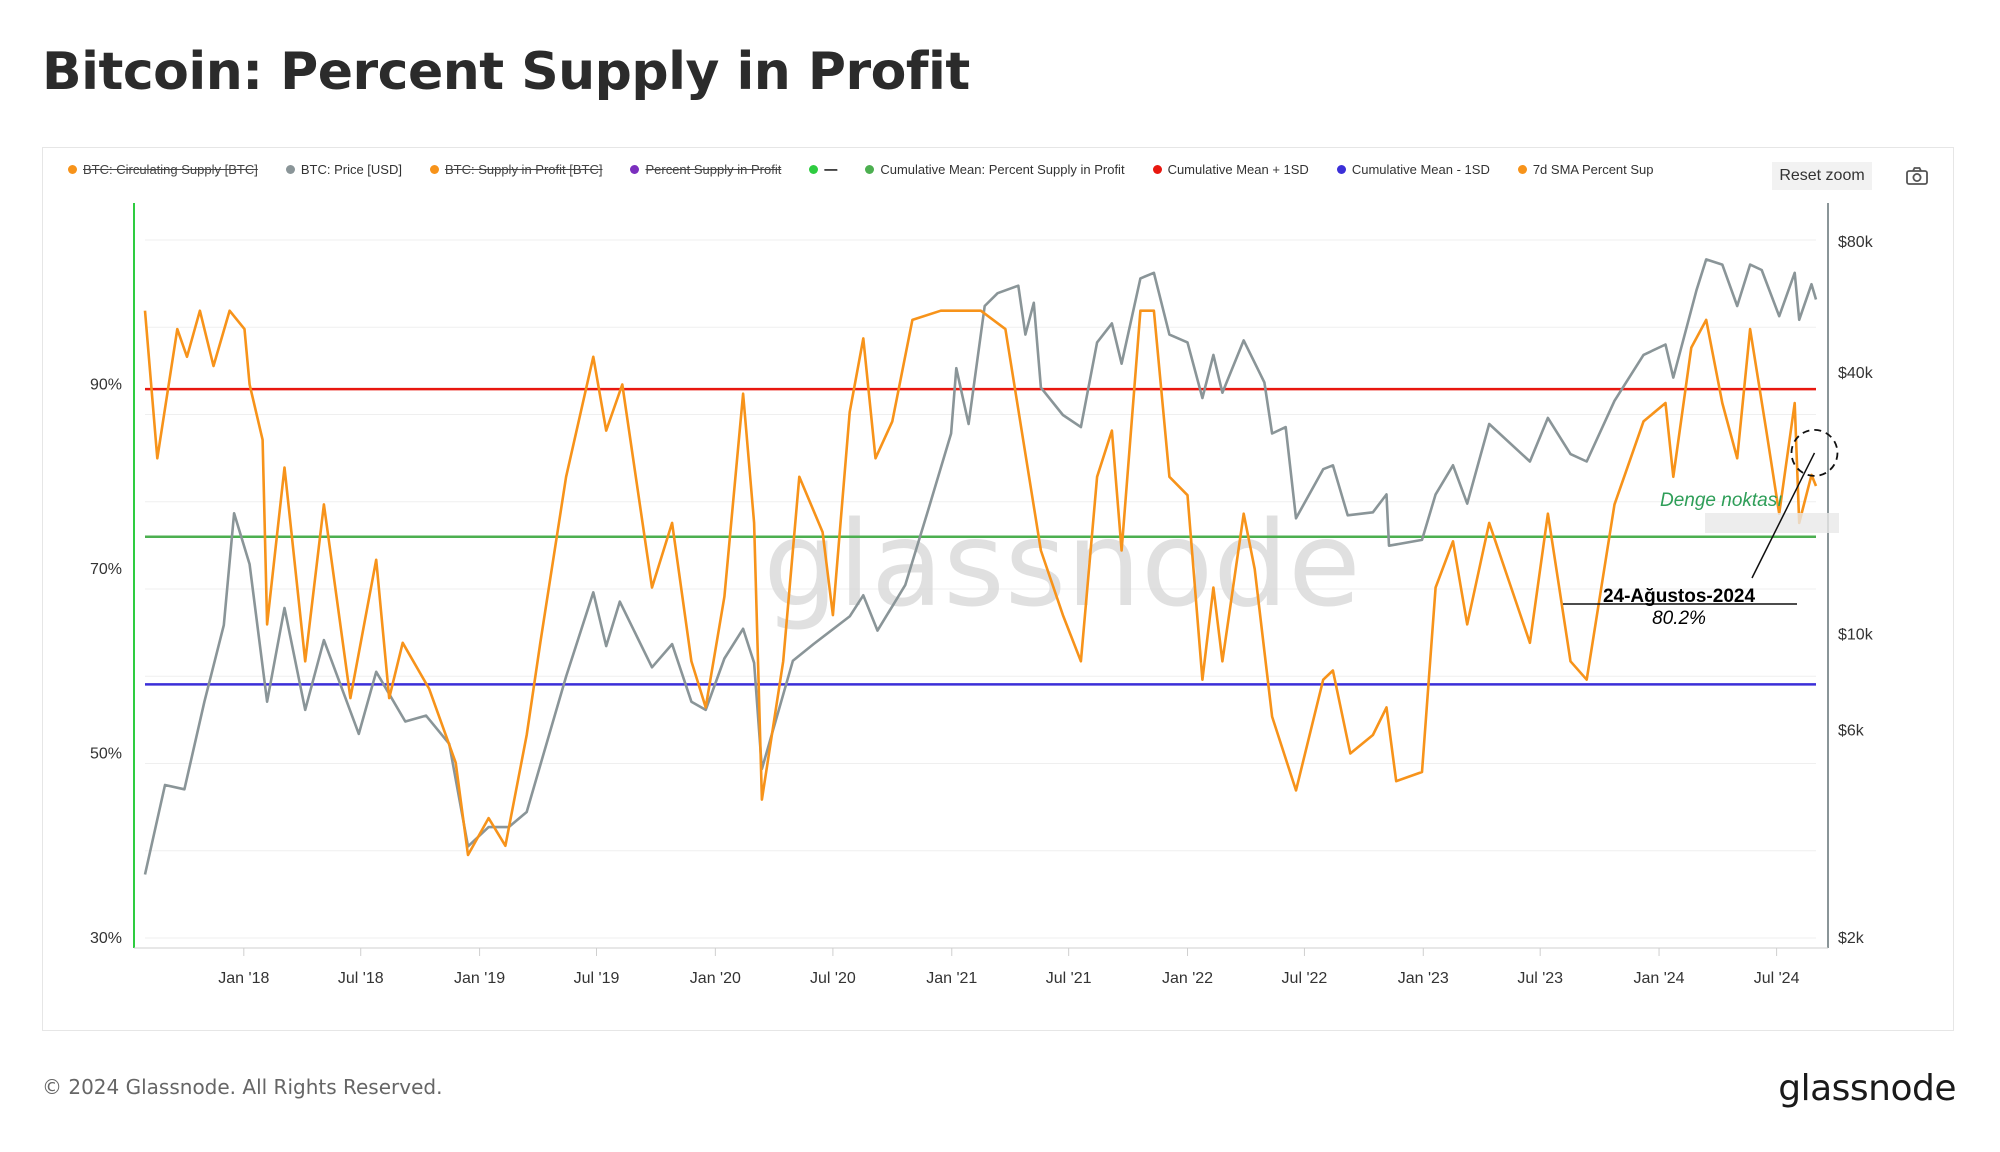 This screenshot has height=1152, width=2000. I want to click on x-tick-label: Jul '21, so click(1069, 978).